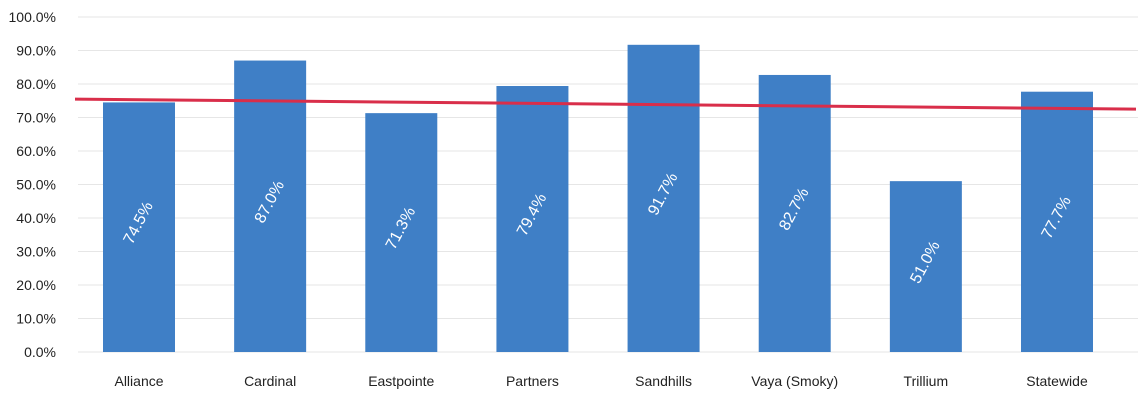  I want to click on x-category-label: Partners, so click(532, 381).